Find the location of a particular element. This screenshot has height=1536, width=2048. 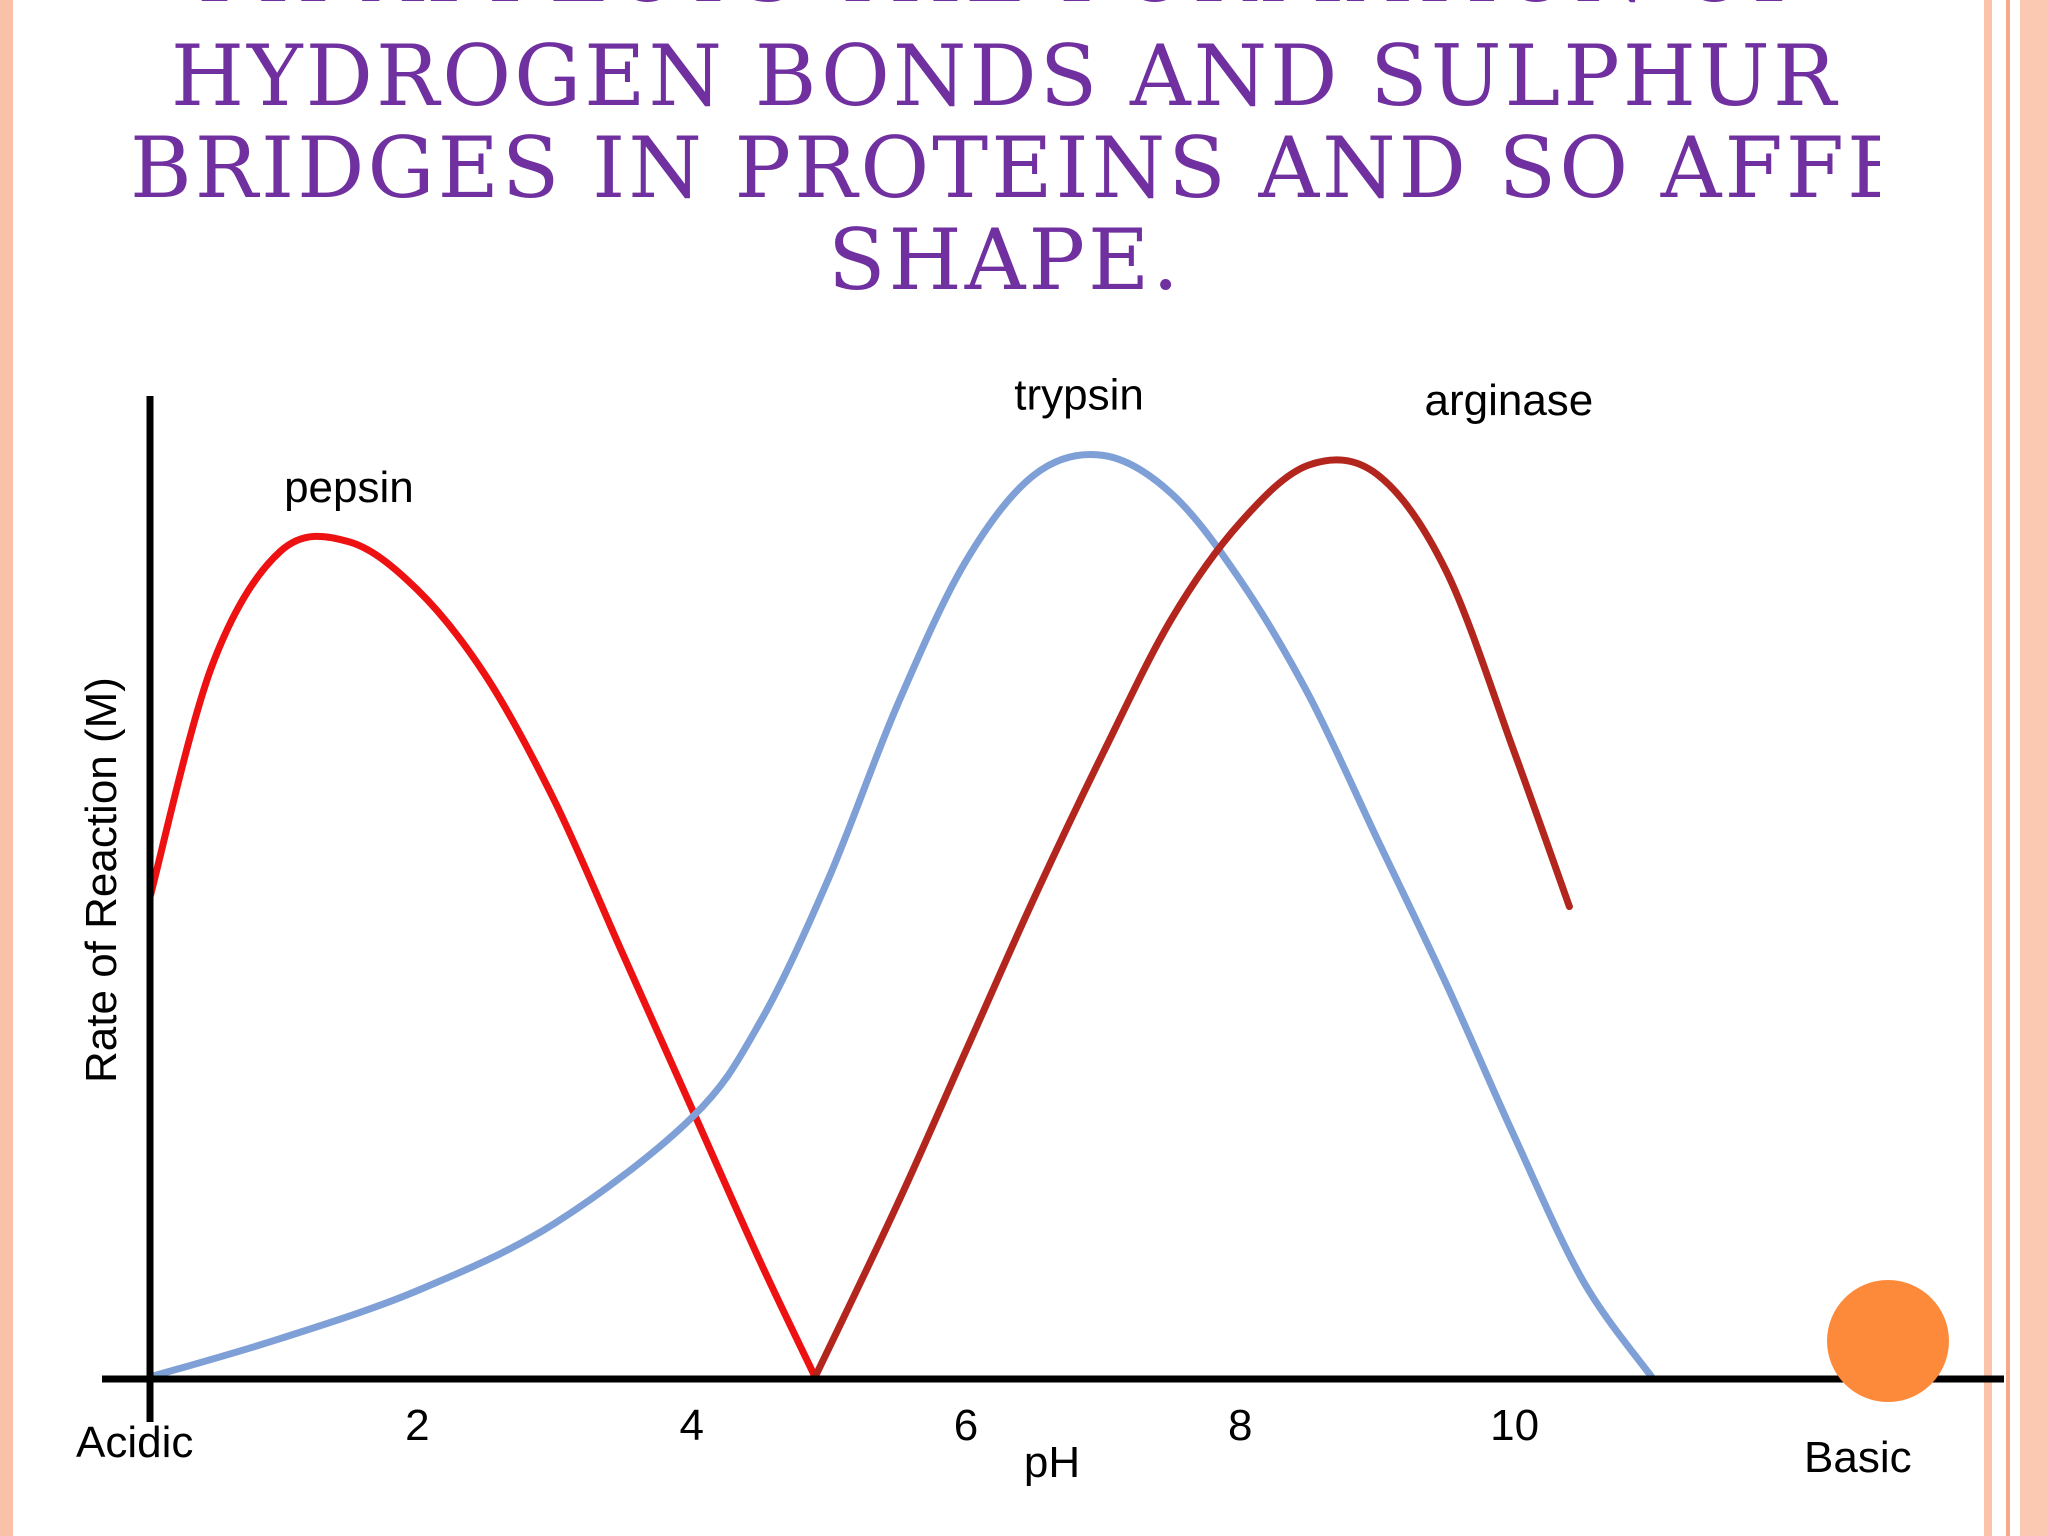

acidic-label: Acidic is located at coordinates (134, 1442).